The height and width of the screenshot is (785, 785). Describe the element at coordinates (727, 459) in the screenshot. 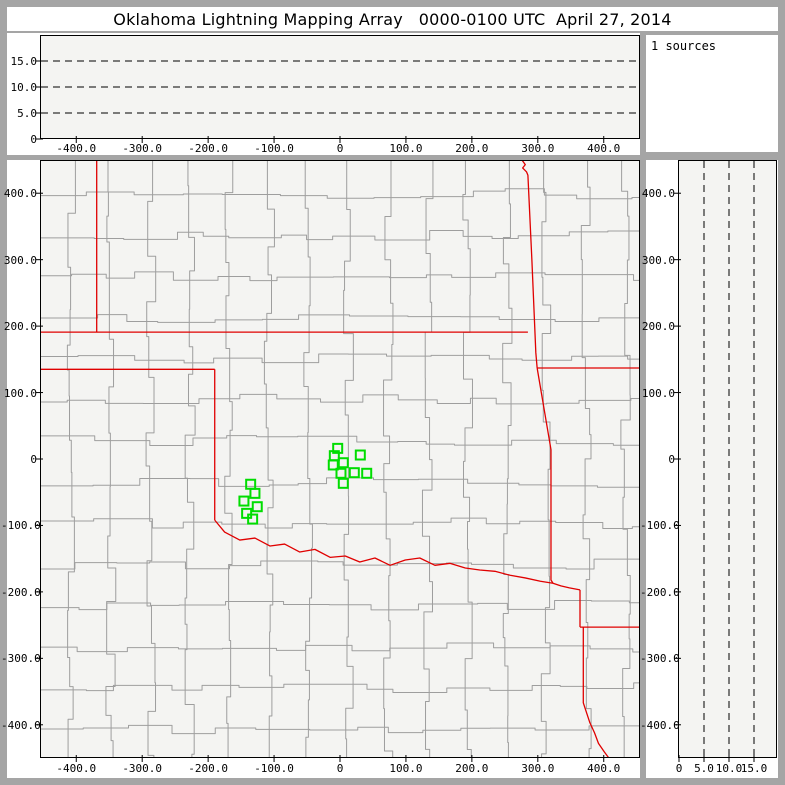

I see `ns-altitude-plot-area` at that location.